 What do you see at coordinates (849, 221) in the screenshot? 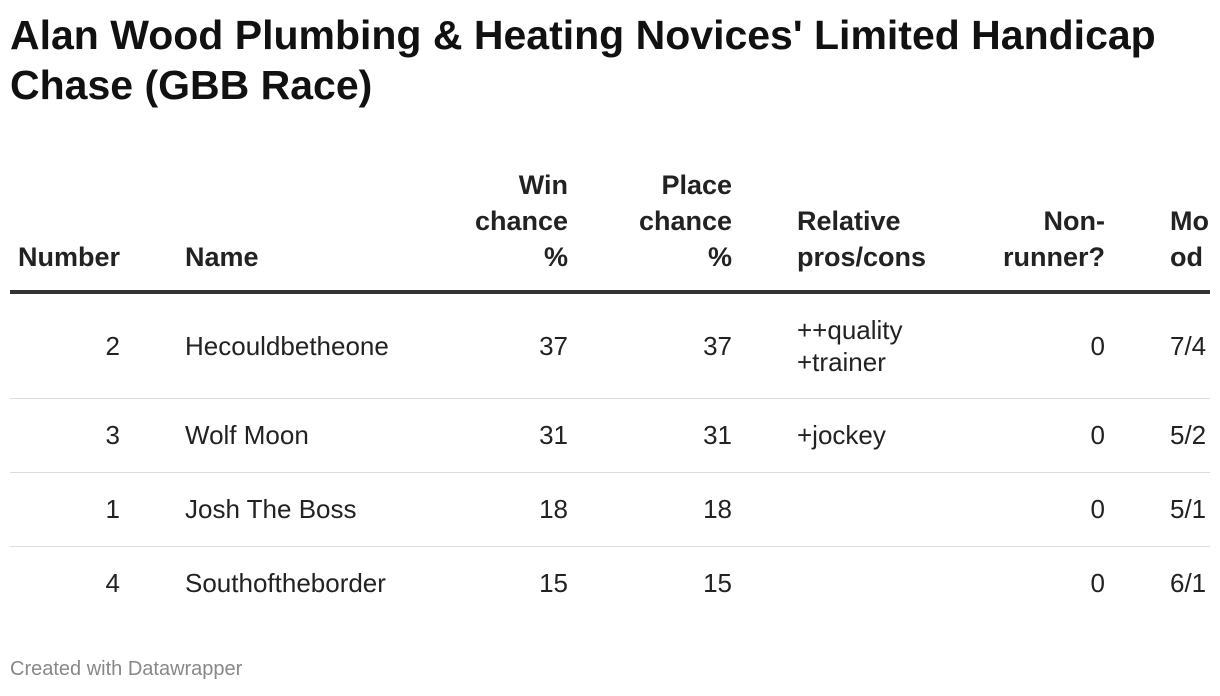
I see `cell-text: Relative` at bounding box center [849, 221].